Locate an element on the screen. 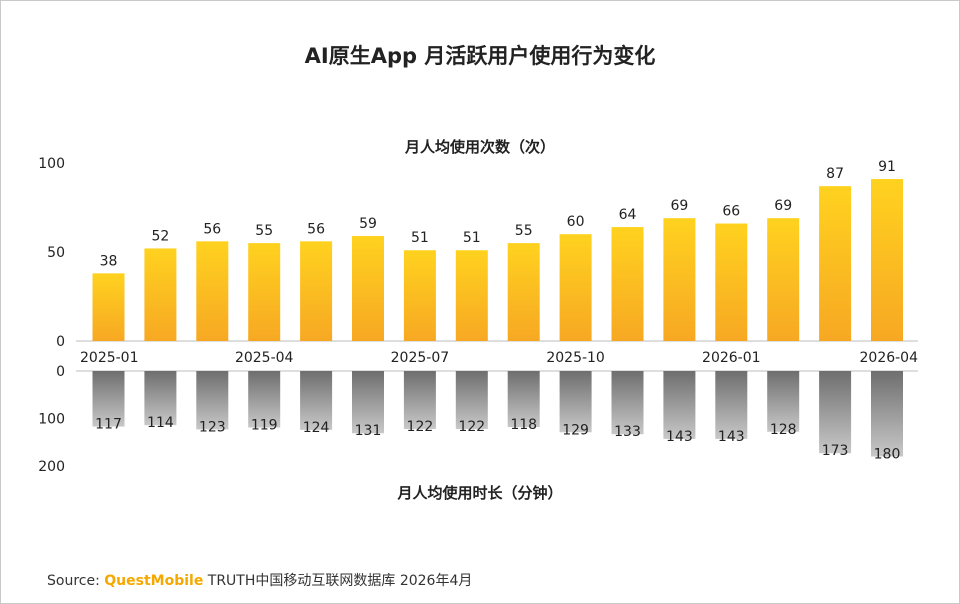 Image resolution: width=960 pixels, height=604 pixels. source-text: TRUTH中国移动互联网数据库 2026年4月 is located at coordinates (340, 581).